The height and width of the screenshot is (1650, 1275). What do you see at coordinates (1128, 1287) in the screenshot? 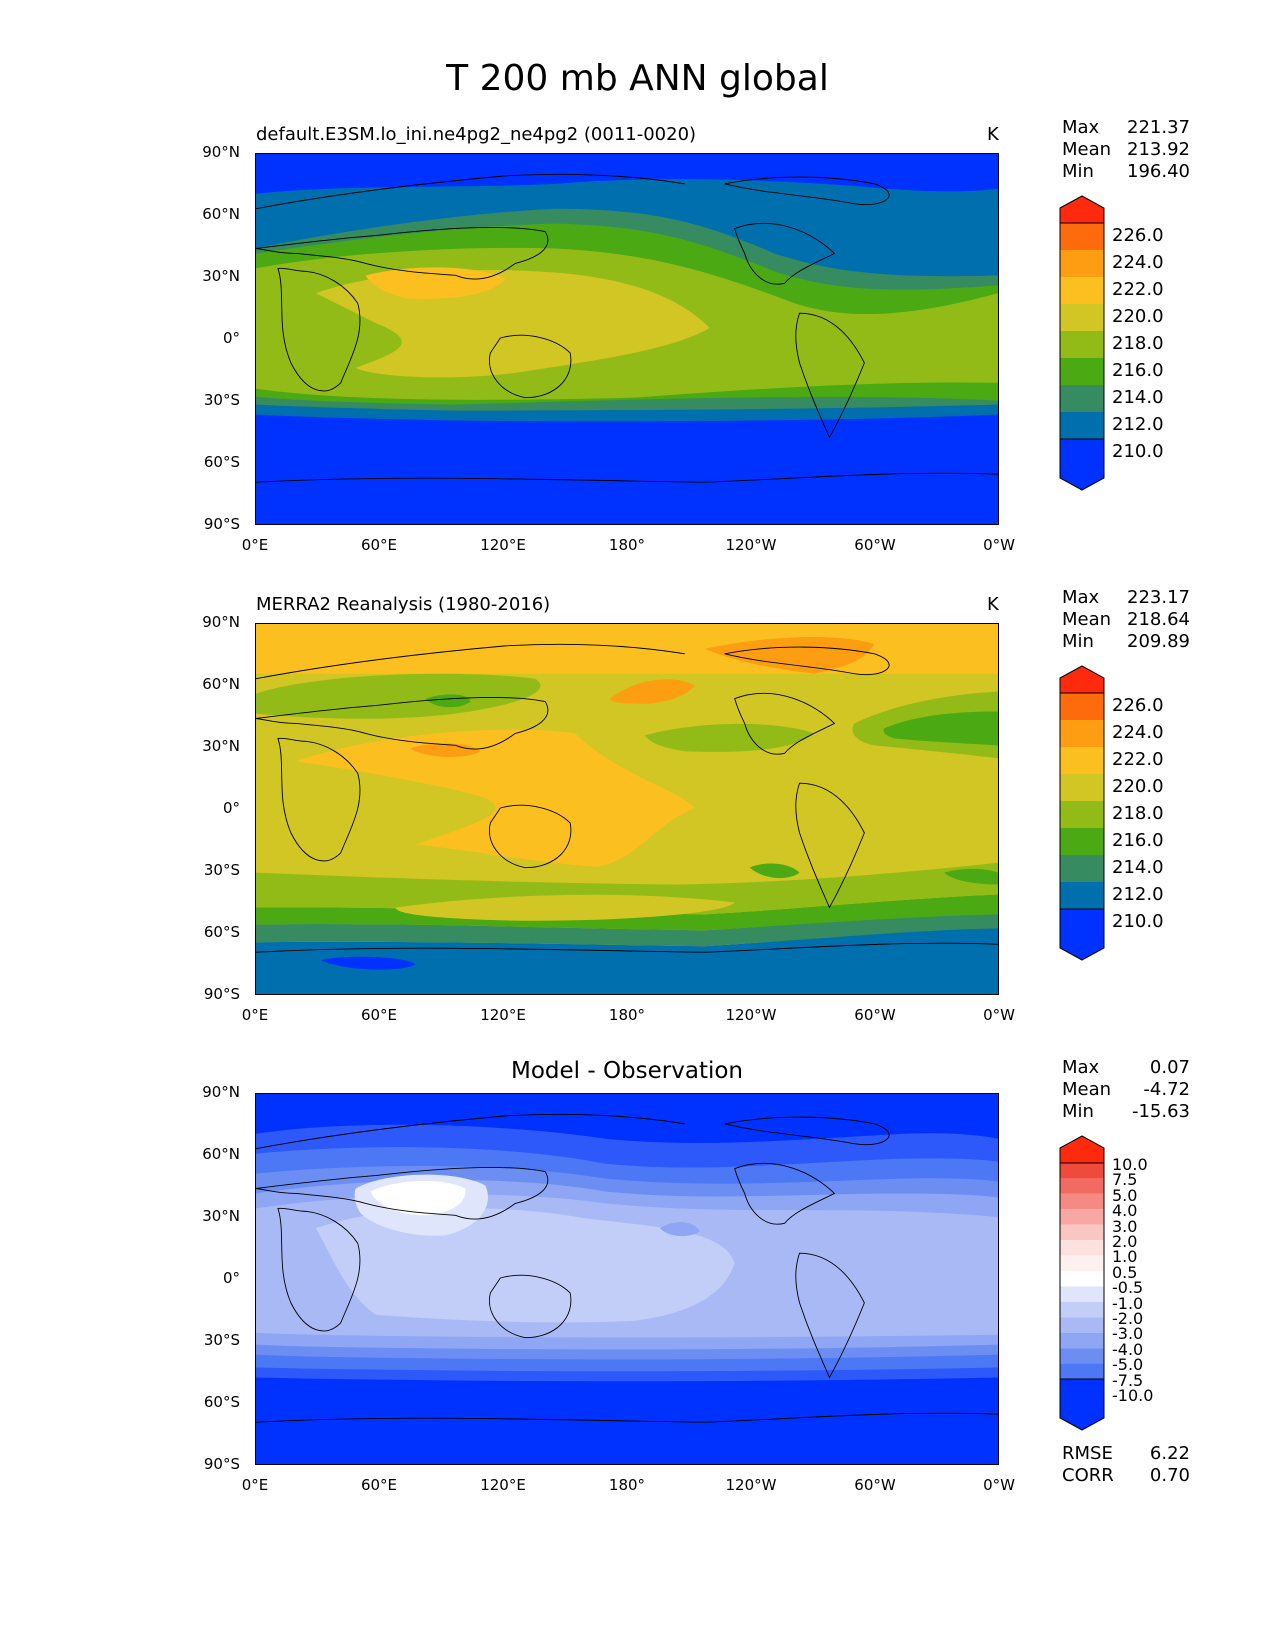
I see `colorbar-label: -0.5` at bounding box center [1128, 1287].